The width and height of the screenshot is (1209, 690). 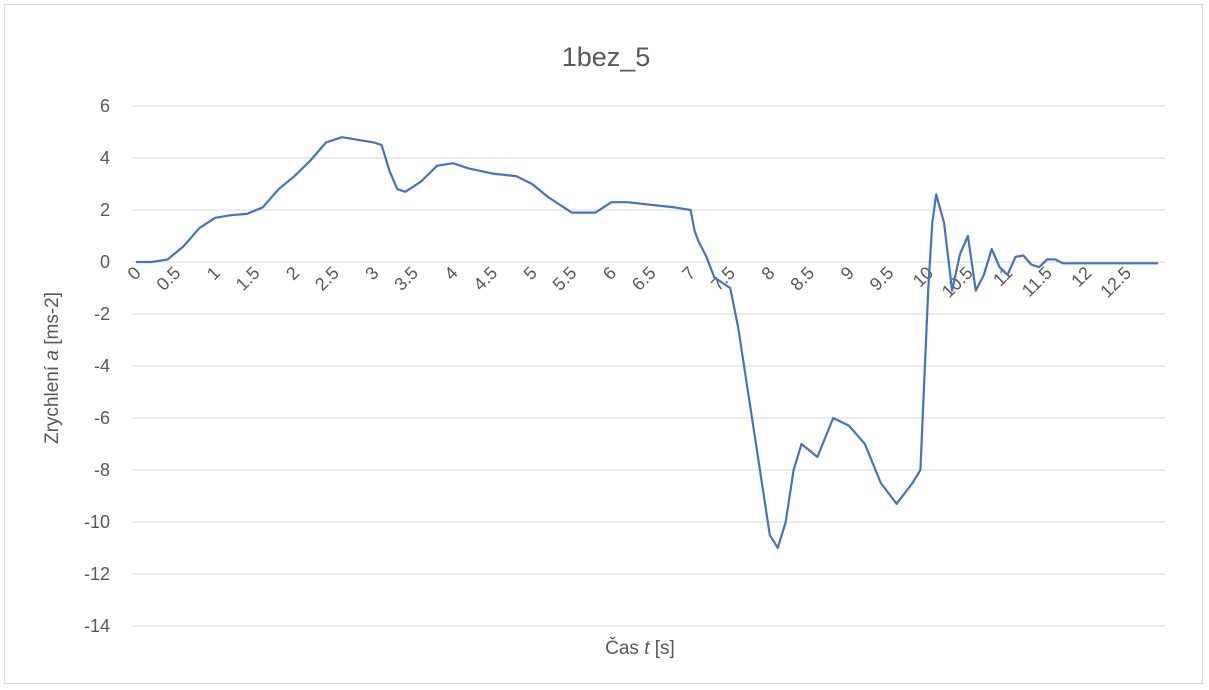 What do you see at coordinates (609, 273) in the screenshot?
I see `x-tick-label: 6` at bounding box center [609, 273].